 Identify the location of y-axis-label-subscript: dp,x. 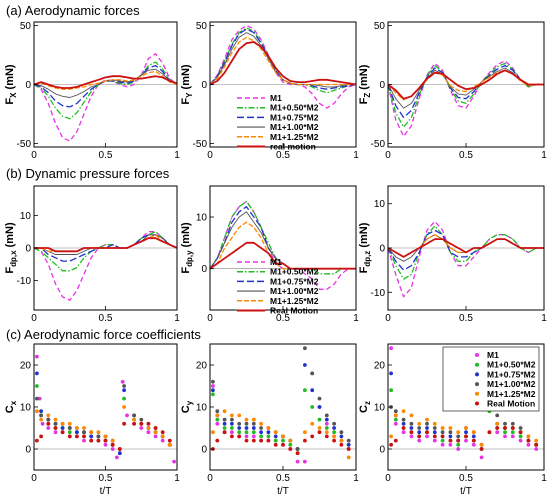
(13, 258).